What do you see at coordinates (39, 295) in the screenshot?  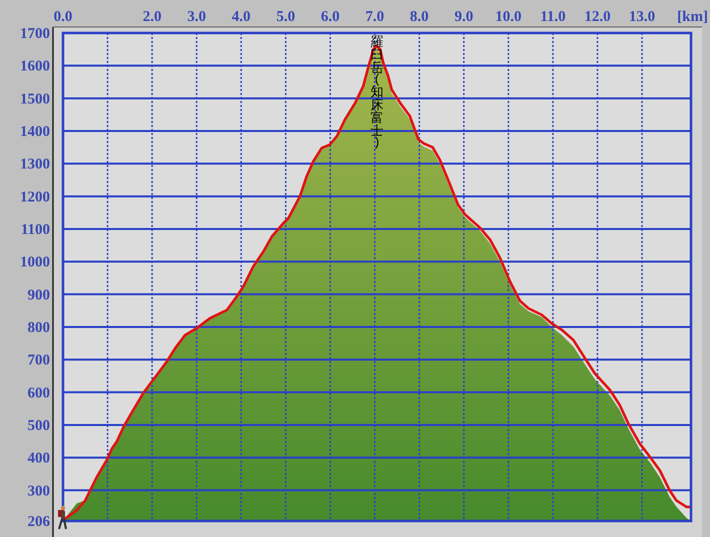 I see `y-tick-label: 900` at bounding box center [39, 295].